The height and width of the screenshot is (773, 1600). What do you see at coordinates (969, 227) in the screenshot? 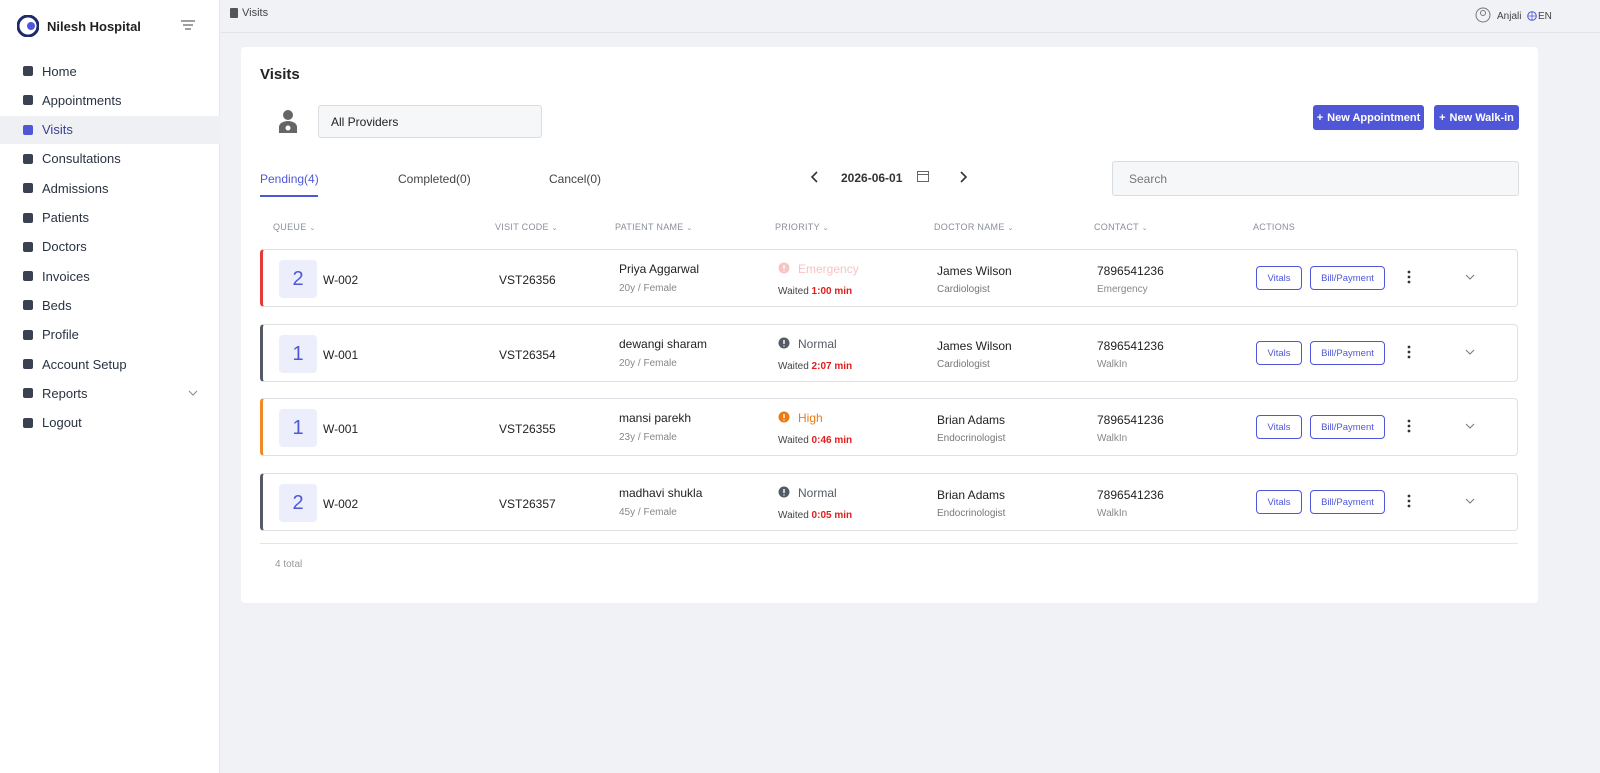
I see `column-label: DOCTOR NAME` at bounding box center [969, 227].